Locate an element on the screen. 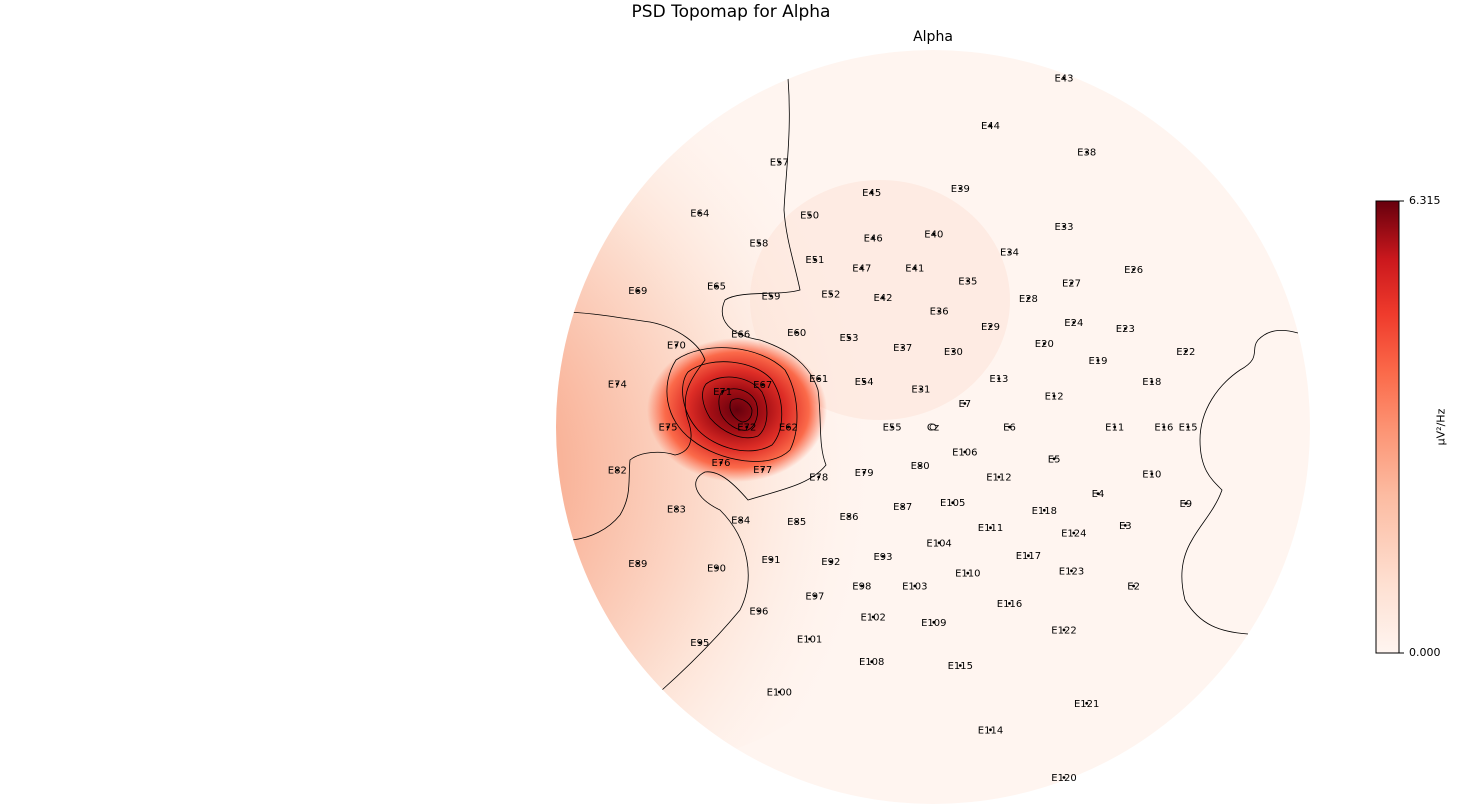  sensor-label-e52: E52 is located at coordinates (830, 294).